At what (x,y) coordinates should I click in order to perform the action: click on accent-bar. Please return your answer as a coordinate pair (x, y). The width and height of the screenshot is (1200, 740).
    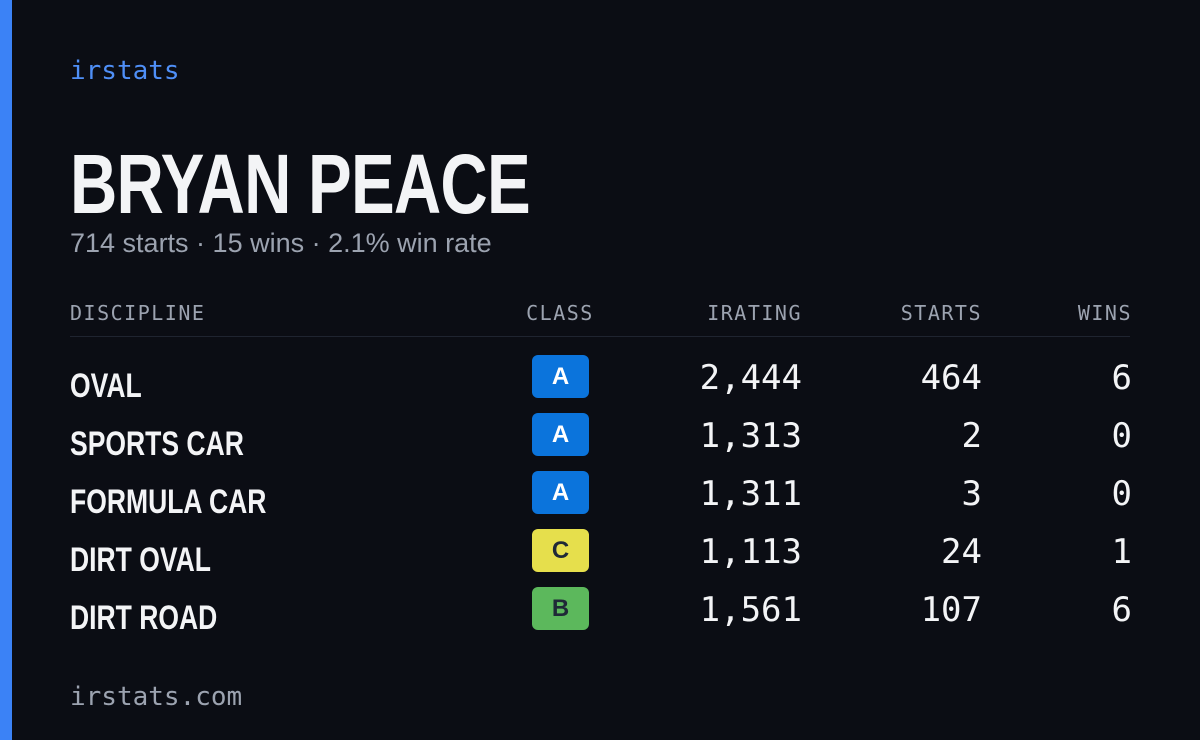
    Looking at the image, I should click on (6, 370).